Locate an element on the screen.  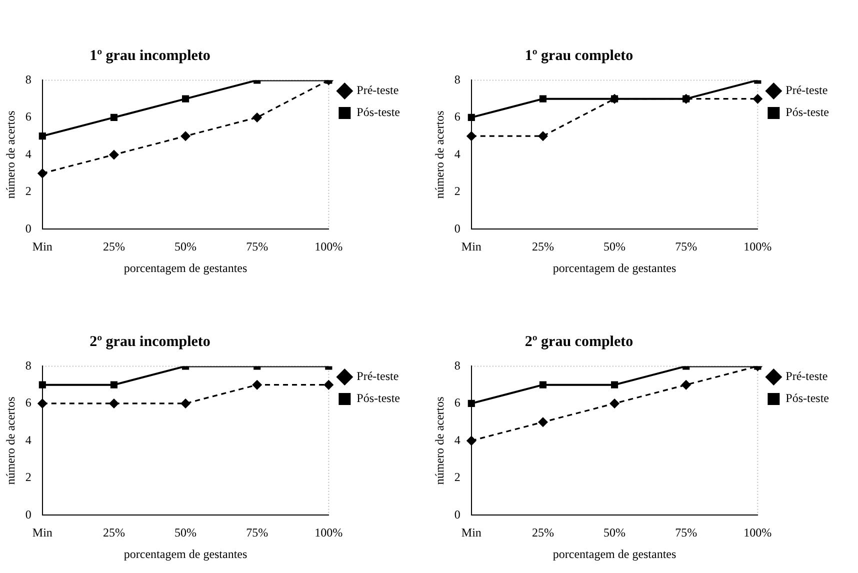
chart-title: 2º grau incompleto is located at coordinates (150, 342).